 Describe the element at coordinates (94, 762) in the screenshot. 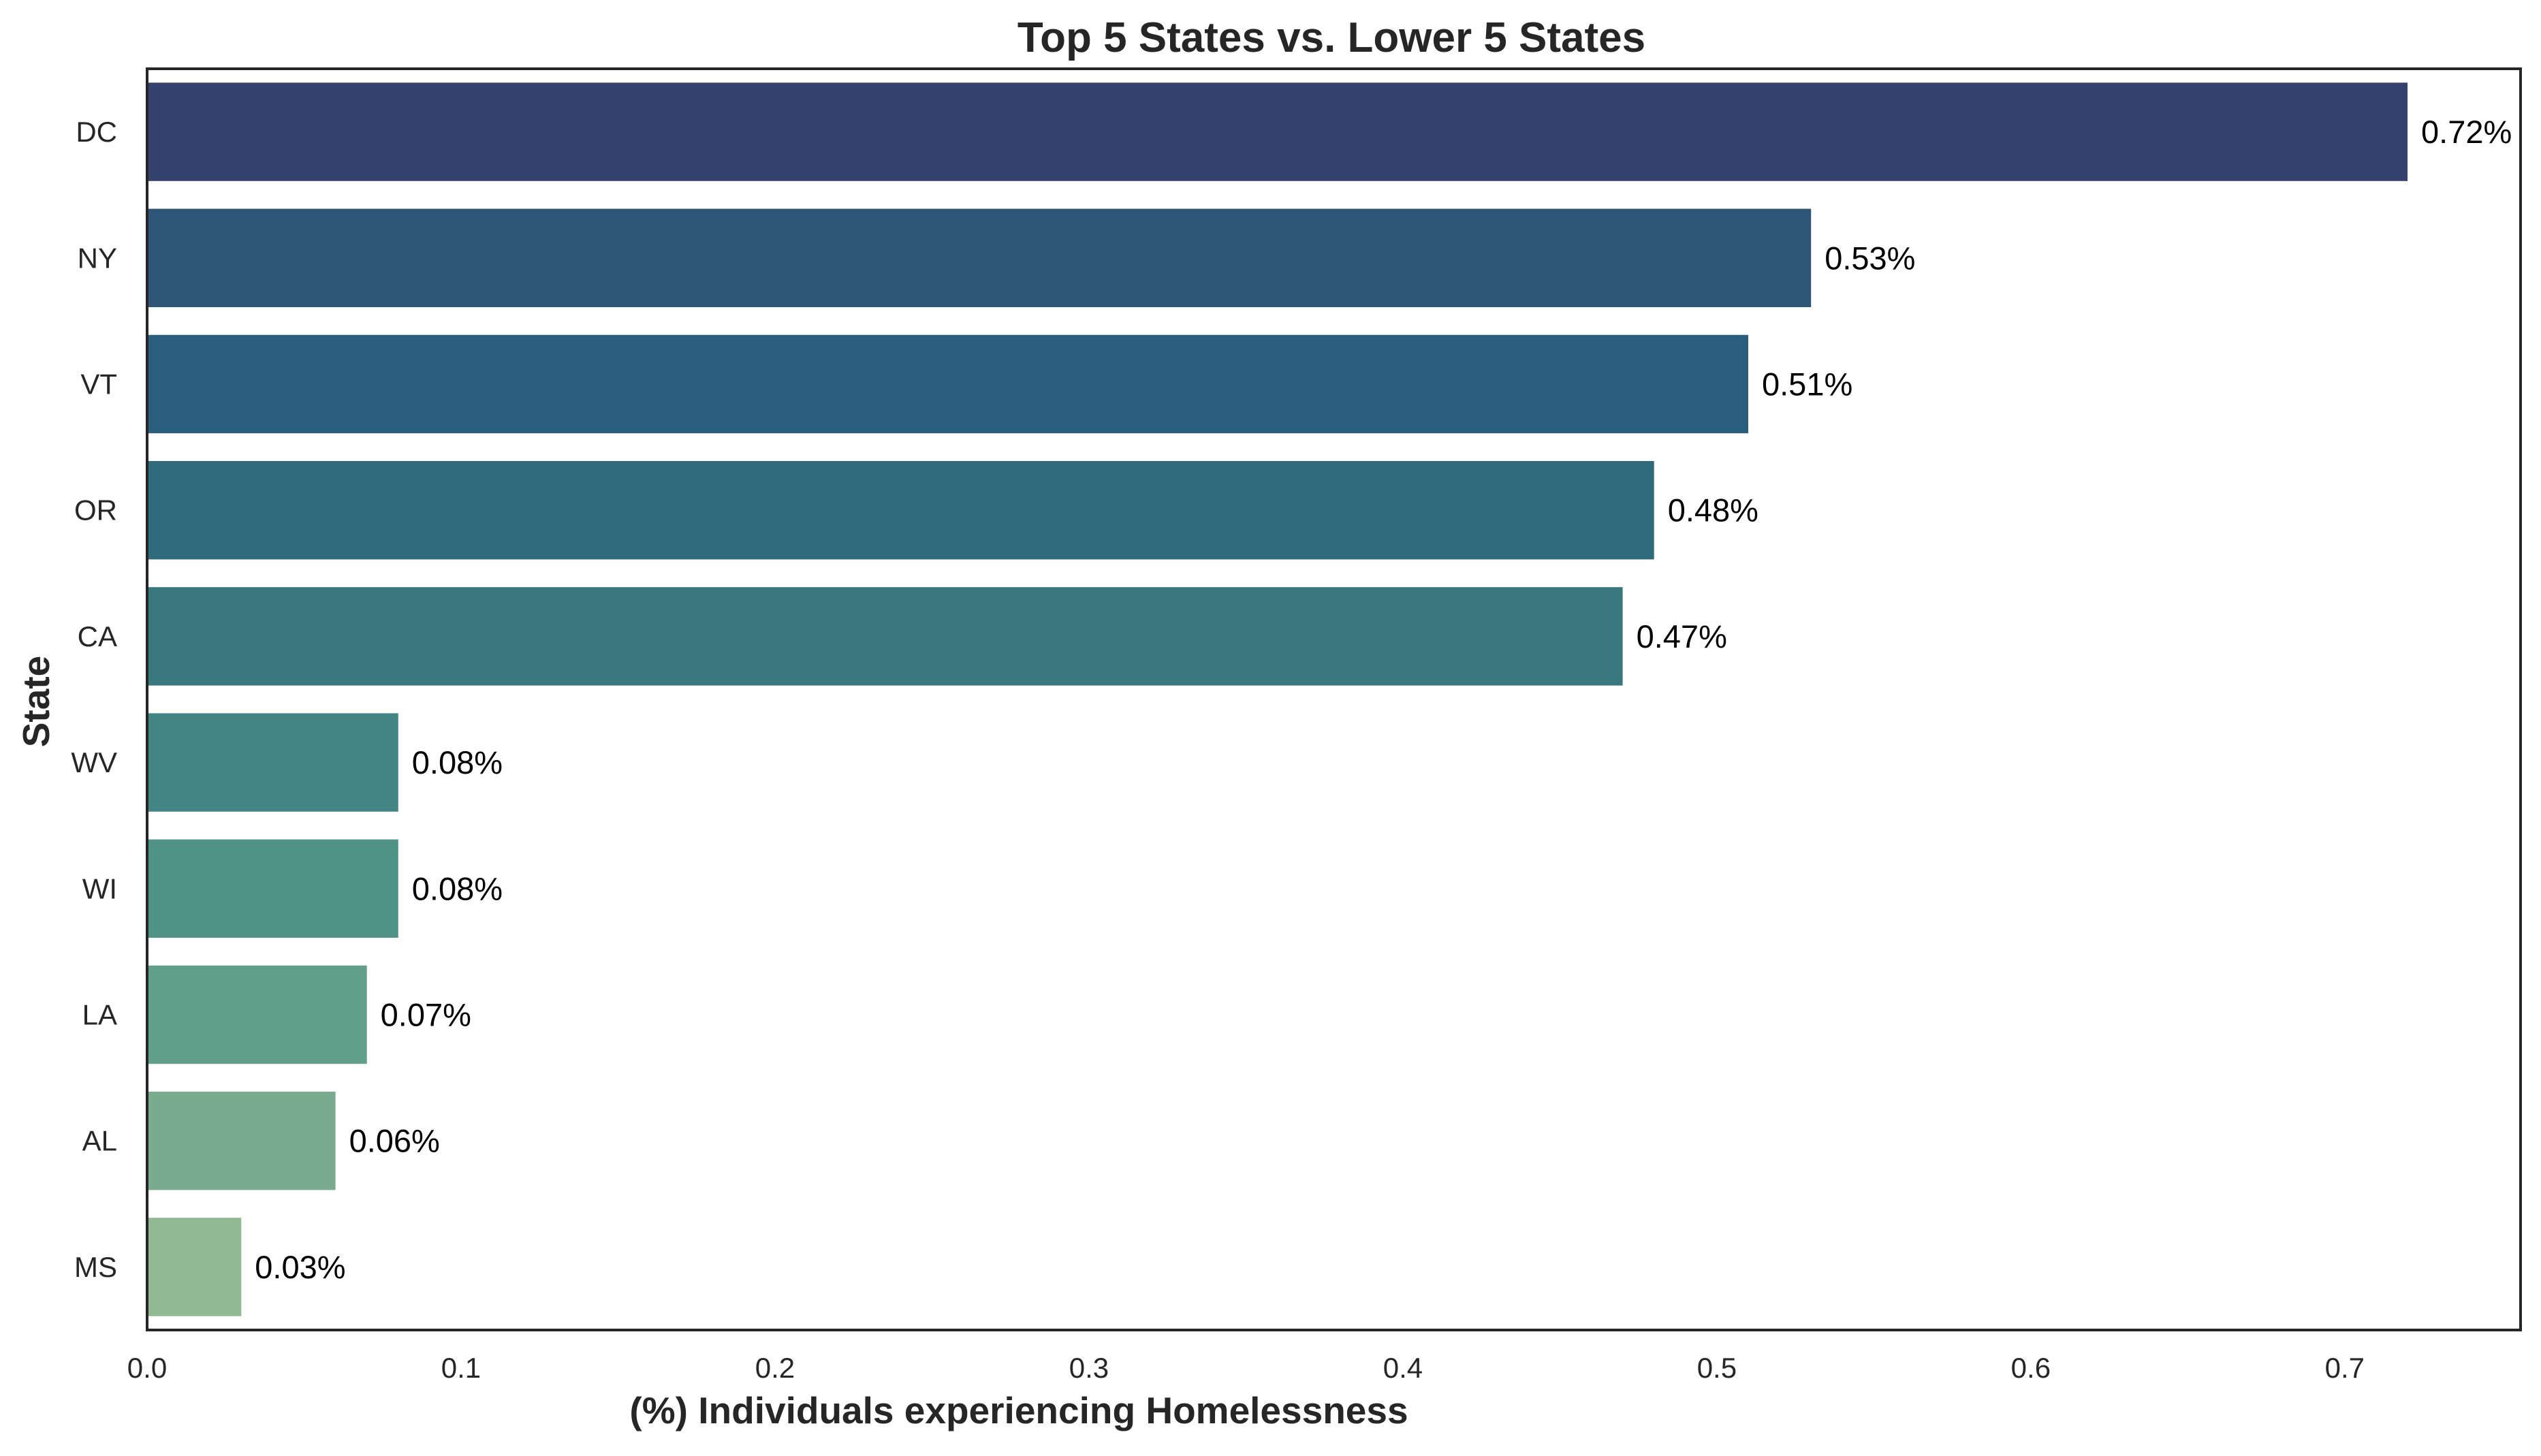

I see `y-tick-label-wv: WV` at that location.